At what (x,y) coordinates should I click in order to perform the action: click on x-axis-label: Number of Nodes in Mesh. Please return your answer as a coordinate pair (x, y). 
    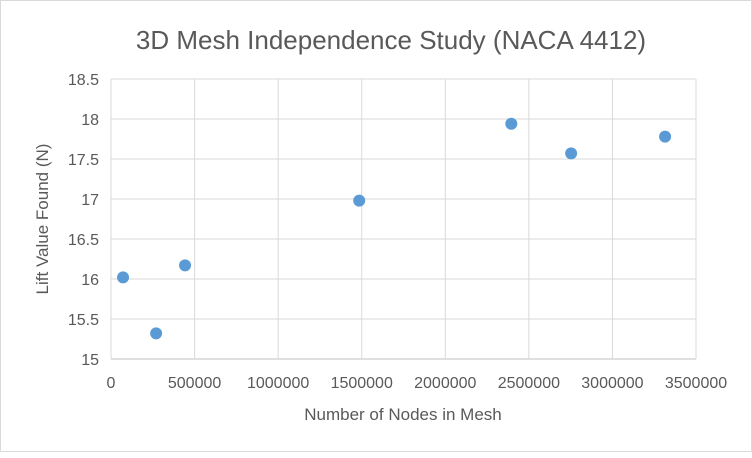
    Looking at the image, I should click on (402, 414).